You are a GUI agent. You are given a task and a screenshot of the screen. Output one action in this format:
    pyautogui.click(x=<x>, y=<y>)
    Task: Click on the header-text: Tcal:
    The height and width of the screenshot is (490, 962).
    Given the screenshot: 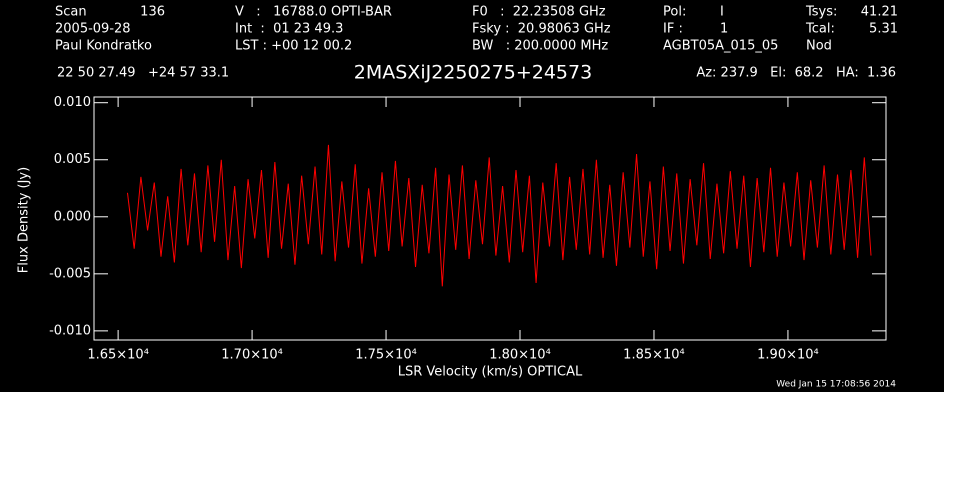 What is the action you would take?
    pyautogui.click(x=820, y=29)
    